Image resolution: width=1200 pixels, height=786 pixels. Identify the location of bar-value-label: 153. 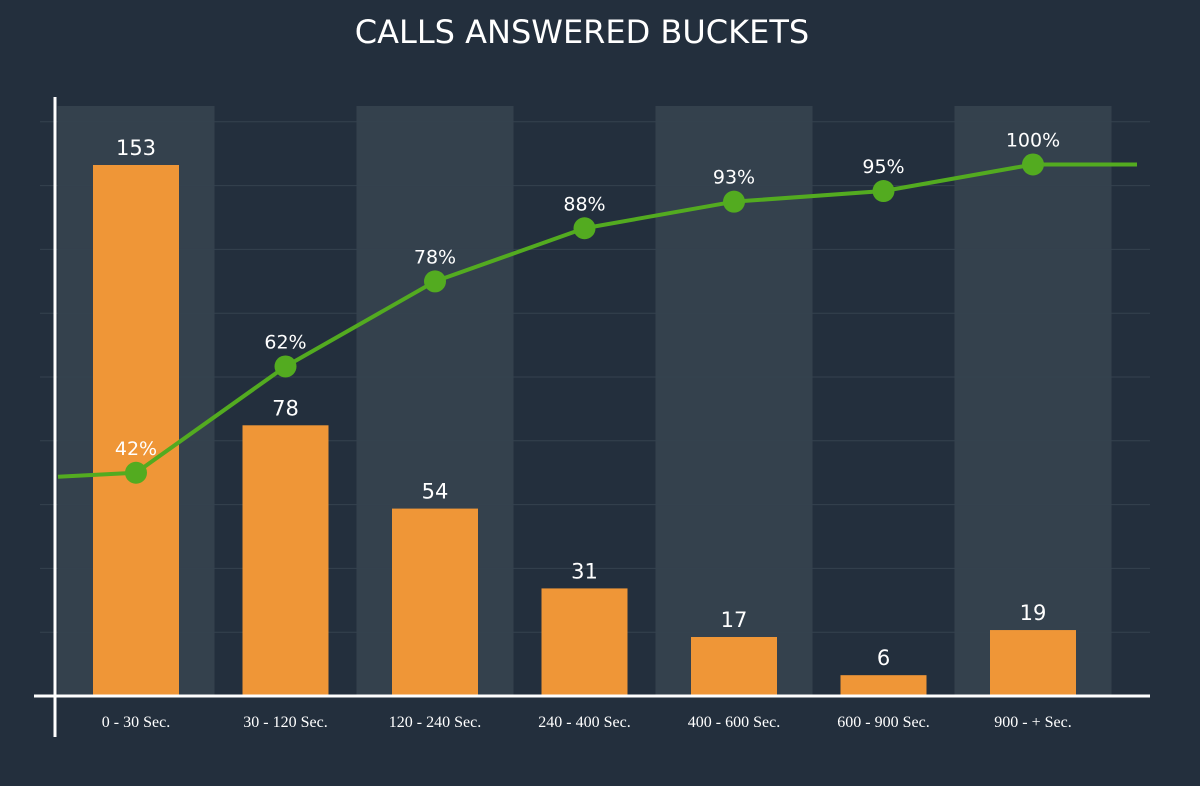
(136, 148).